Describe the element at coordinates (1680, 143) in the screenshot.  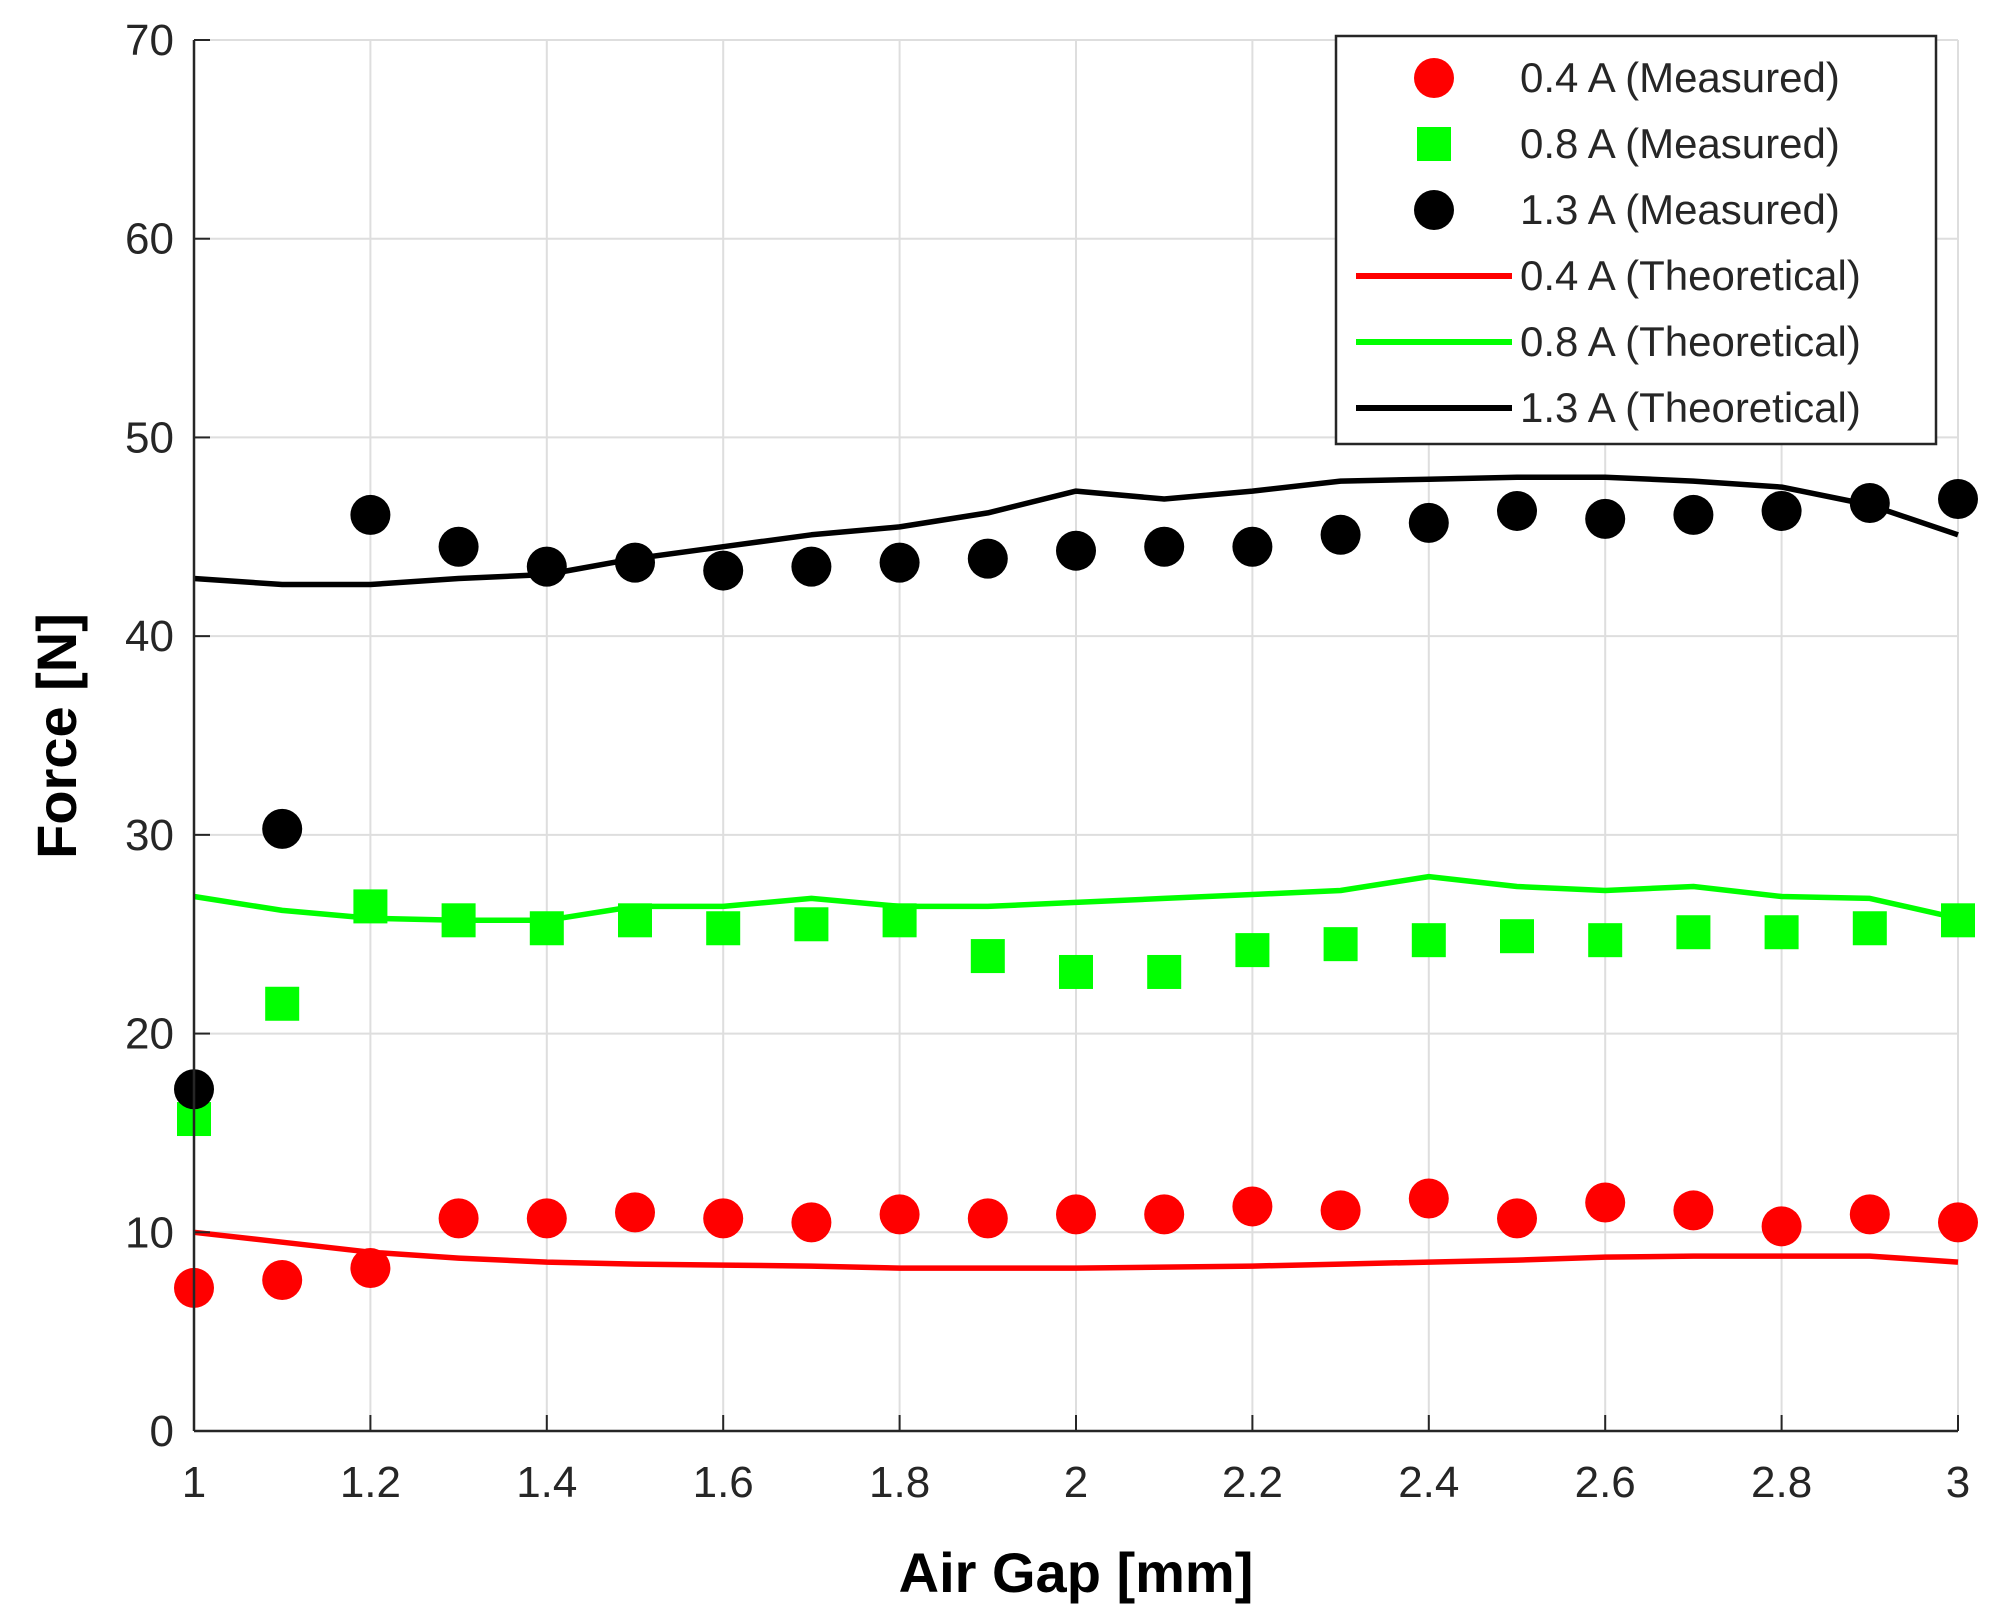
I see `legend-label: 0.8 A (Measured)` at that location.